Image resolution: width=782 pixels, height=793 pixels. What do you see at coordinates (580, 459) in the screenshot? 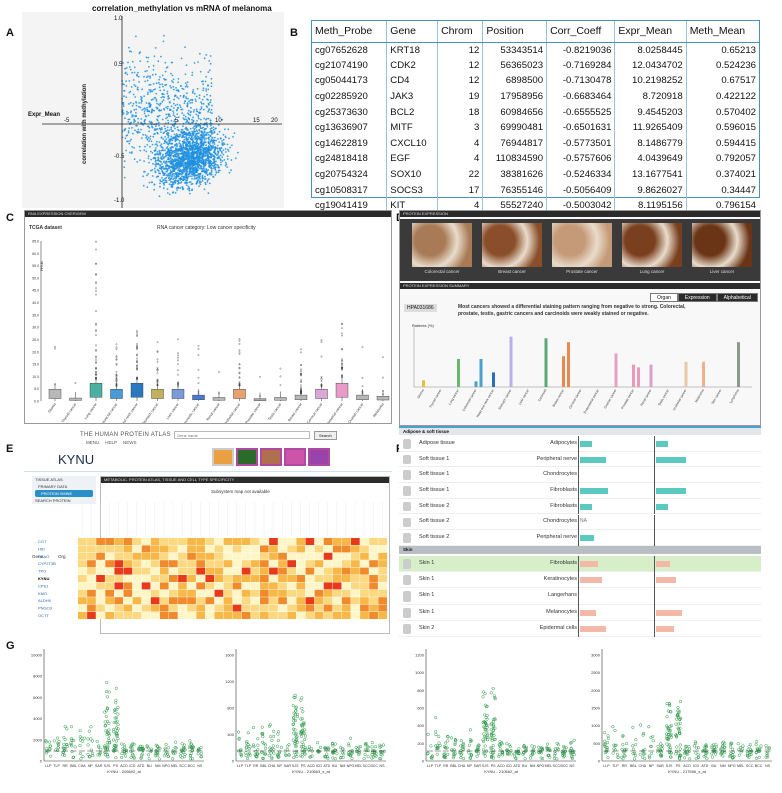
I see `cell-type-row: Soft tissue 1 Peripheral nerve` at bounding box center [580, 459].